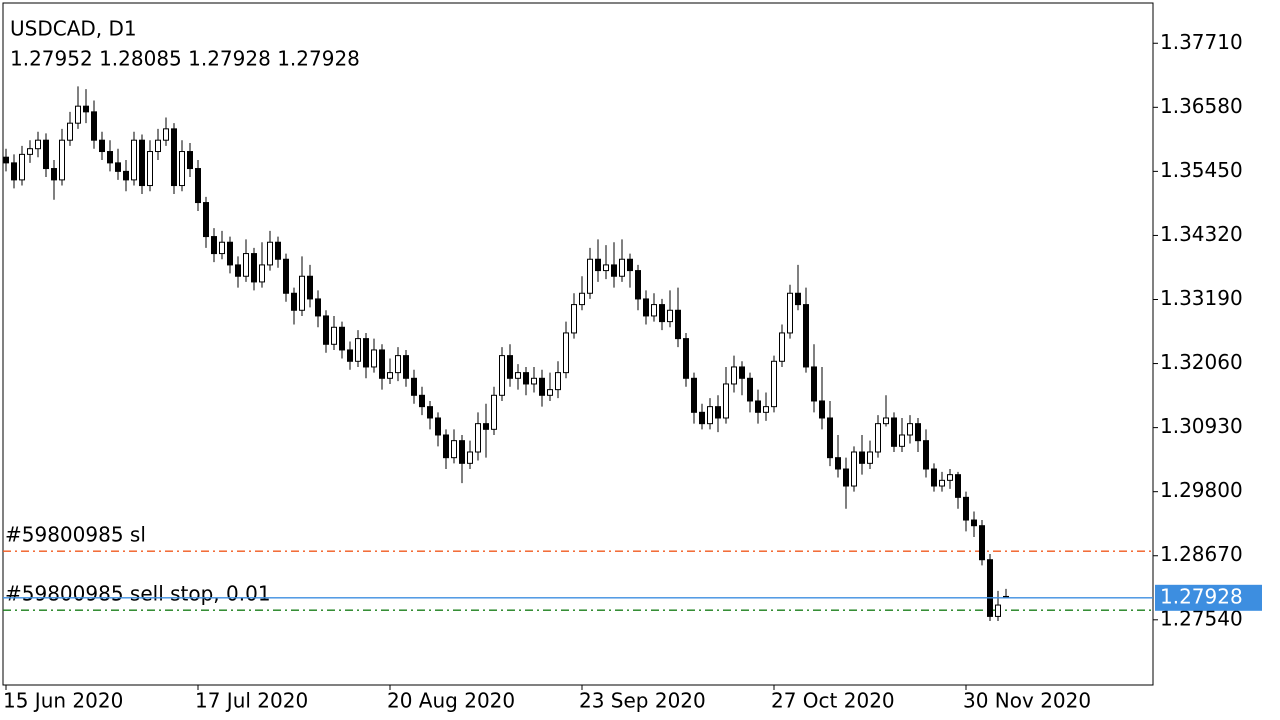 This screenshot has height=720, width=1280. What do you see at coordinates (251, 701) in the screenshot?
I see `x-tick-label: 17 Jul 2020` at bounding box center [251, 701].